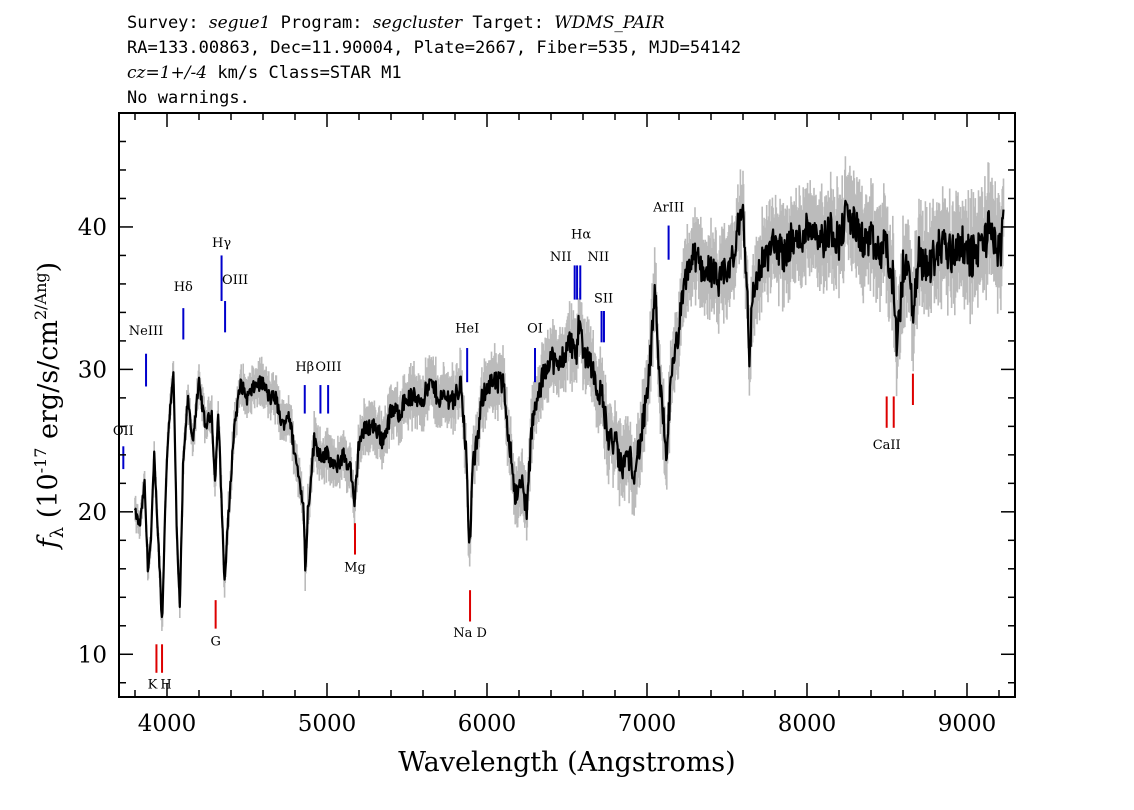 The height and width of the screenshot is (810, 1134). I want to click on line-label: Na D, so click(470, 633).